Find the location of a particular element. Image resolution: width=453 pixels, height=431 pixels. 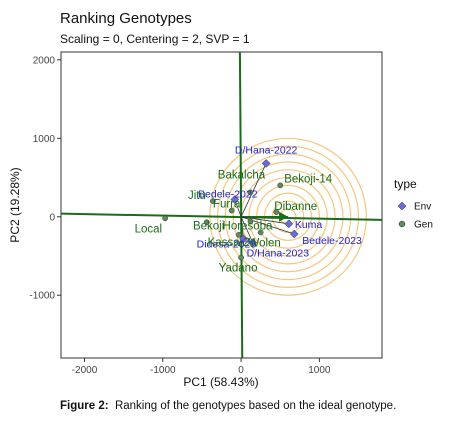

gen-label: Dibanne is located at coordinates (295, 207).